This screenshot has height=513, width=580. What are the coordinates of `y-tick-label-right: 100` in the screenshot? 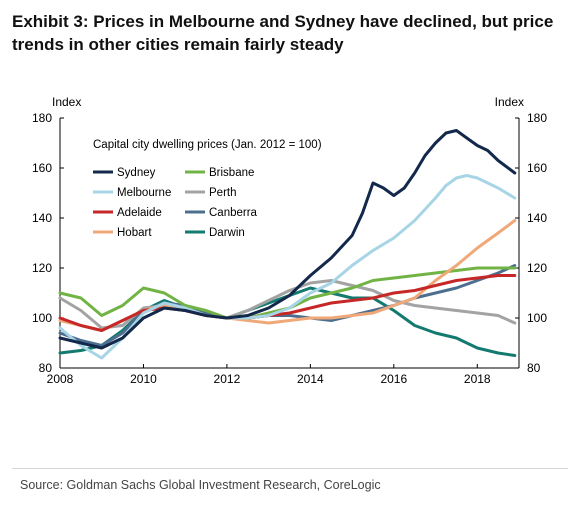 It's located at (537, 318).